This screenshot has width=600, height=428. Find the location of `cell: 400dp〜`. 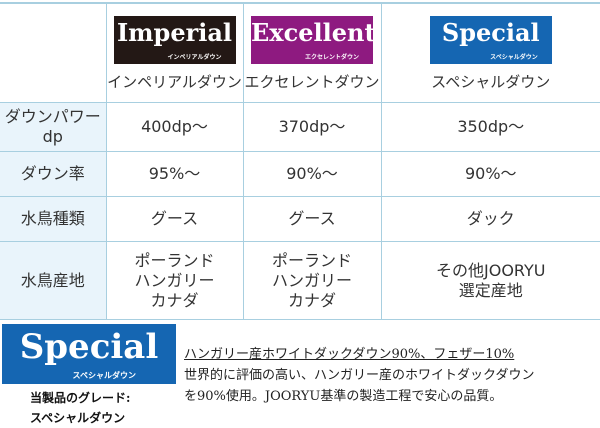

cell: 400dp〜 is located at coordinates (174, 127).